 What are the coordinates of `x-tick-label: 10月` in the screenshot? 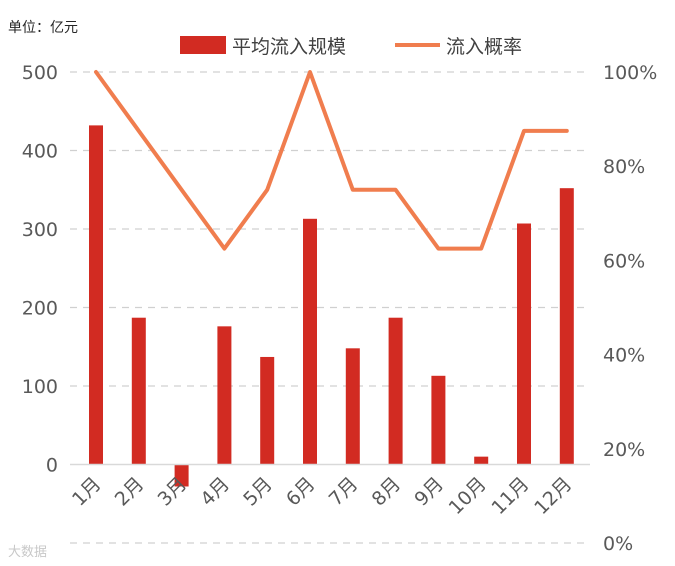 It's located at (468, 496).